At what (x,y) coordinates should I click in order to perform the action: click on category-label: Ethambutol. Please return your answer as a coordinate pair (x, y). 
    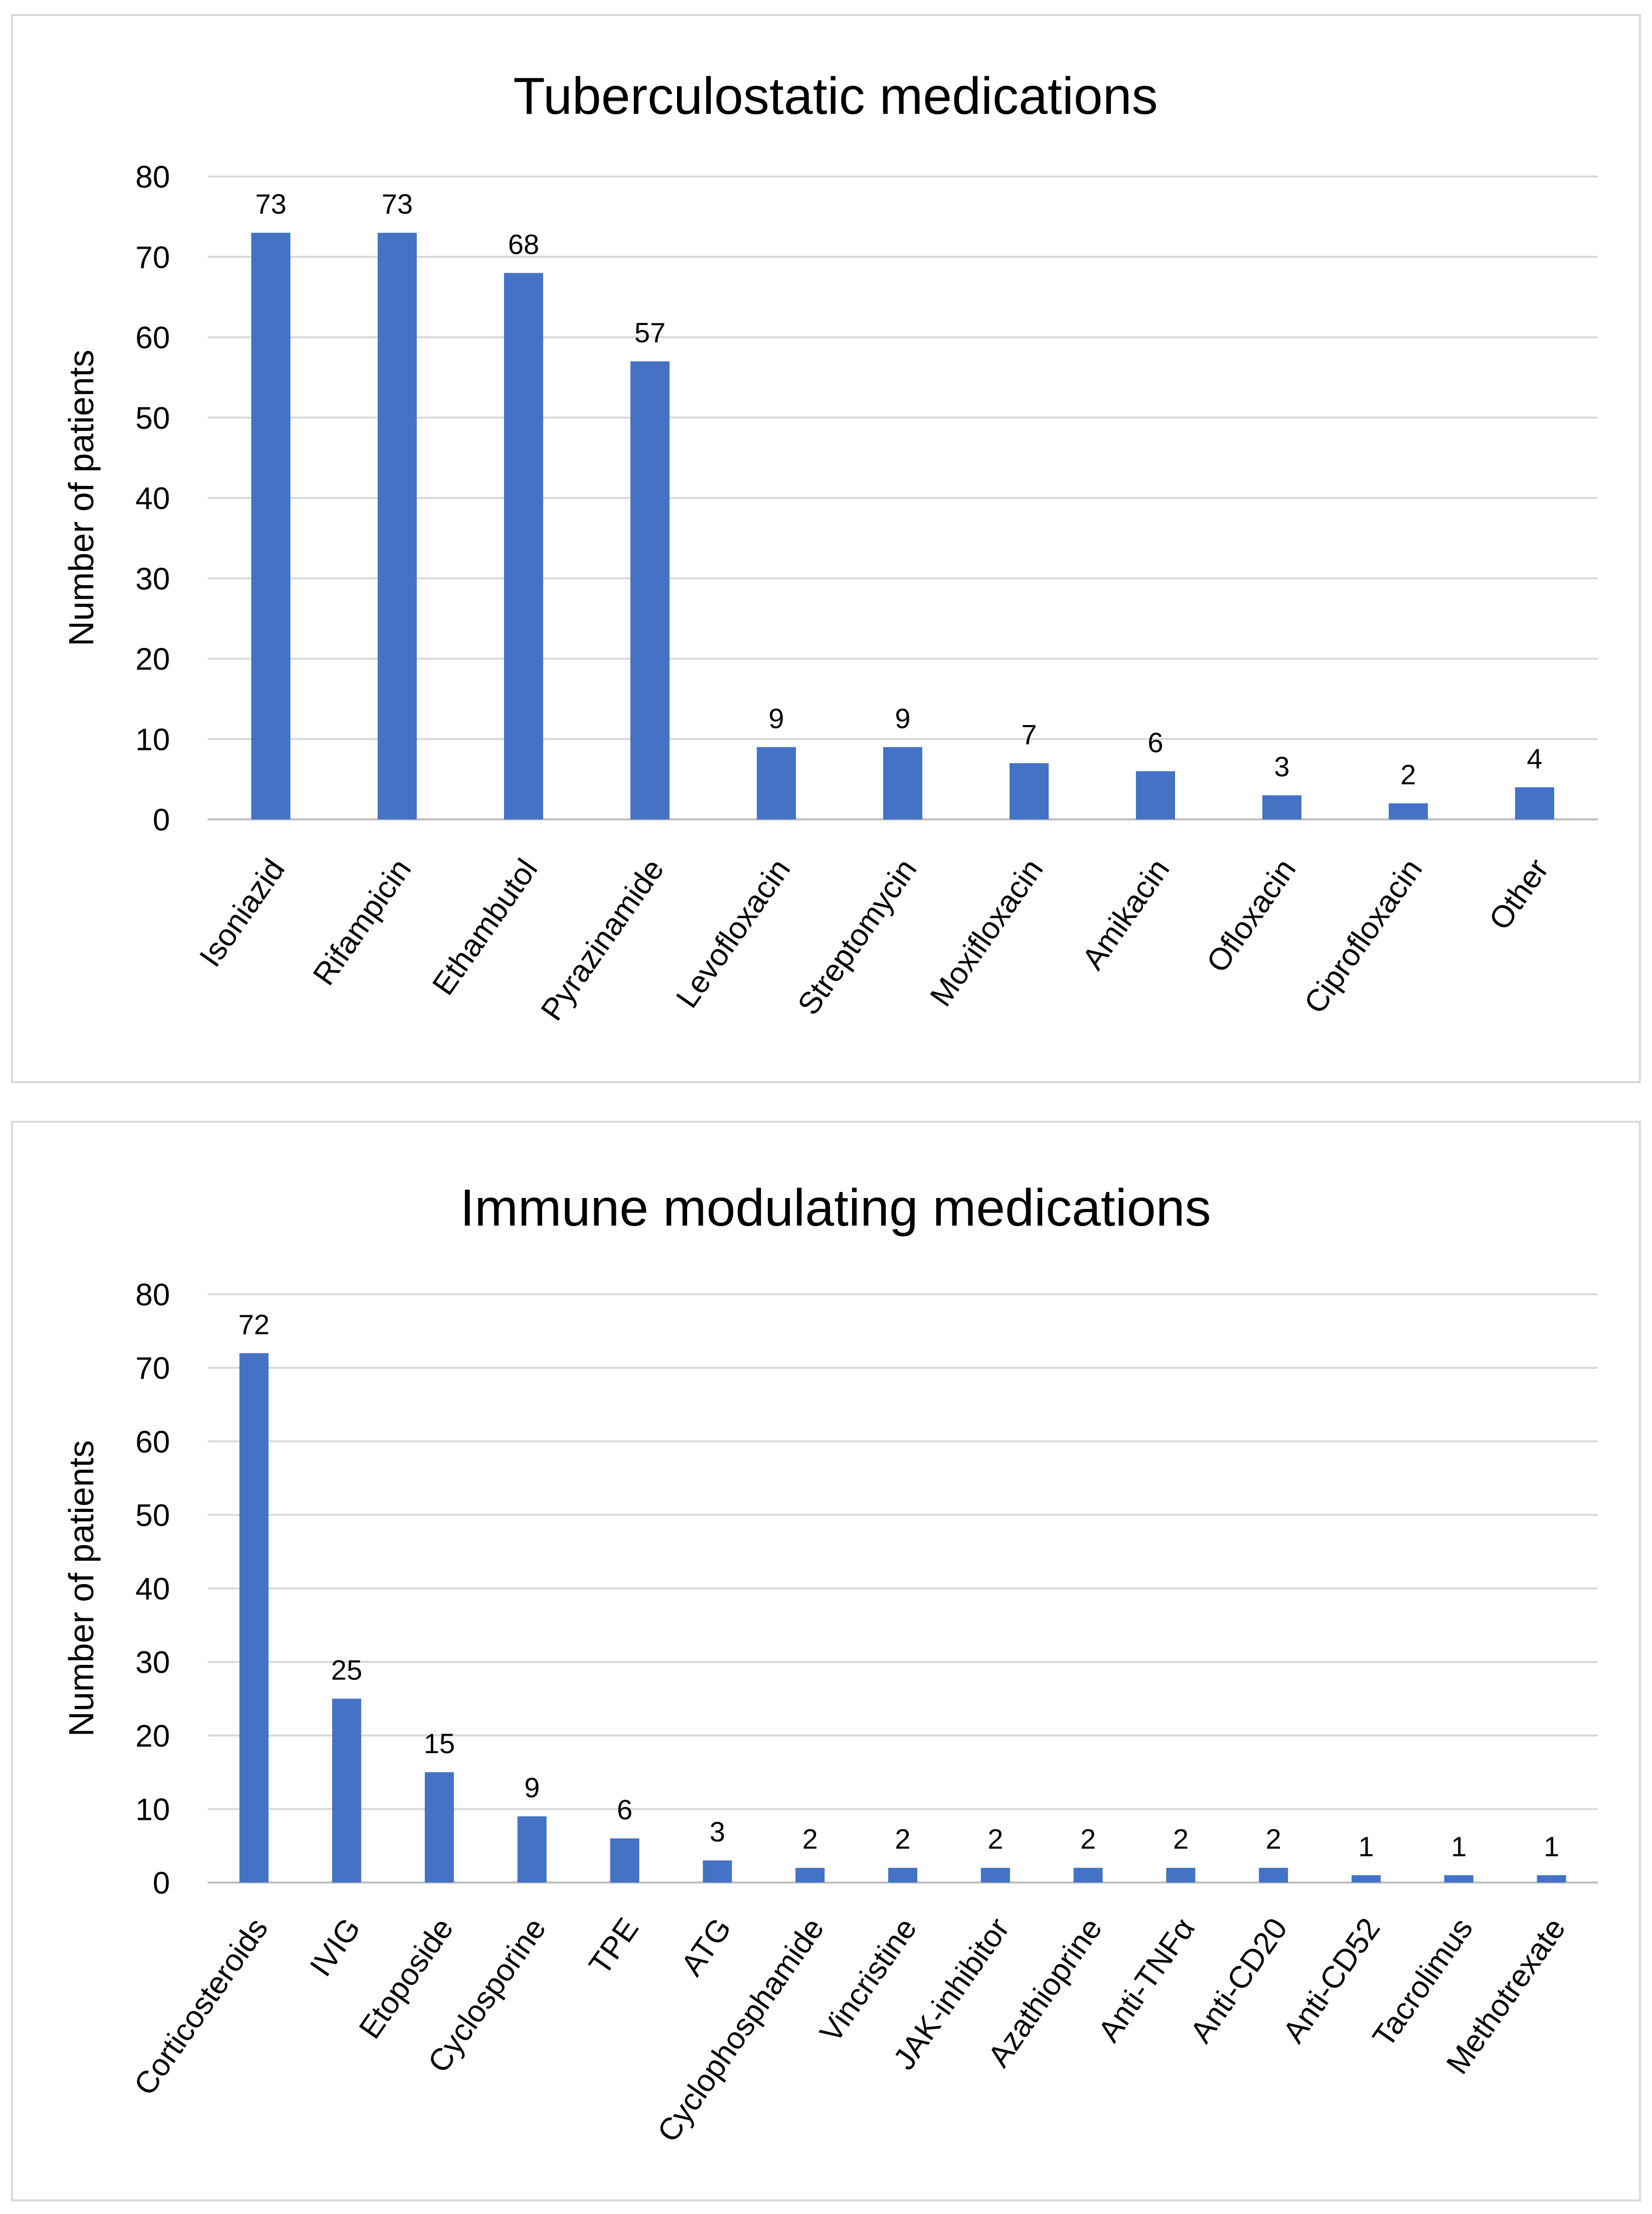
    Looking at the image, I should click on (485, 927).